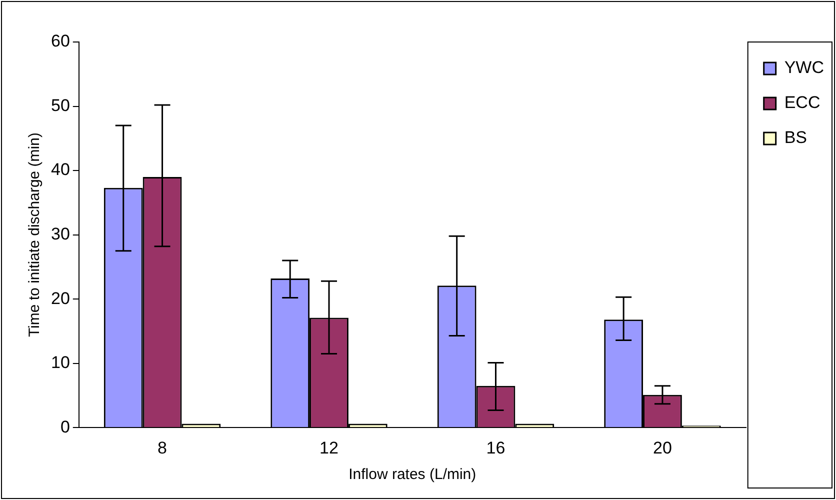  Describe the element at coordinates (60, 170) in the screenshot. I see `y-tick-label: 40` at that location.